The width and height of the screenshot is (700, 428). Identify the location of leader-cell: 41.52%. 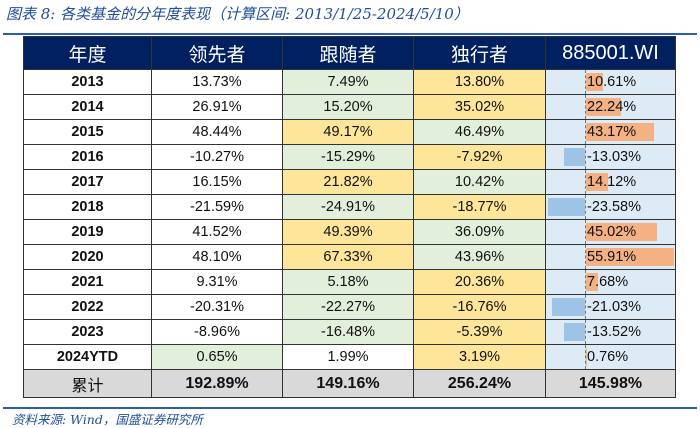
(217, 232).